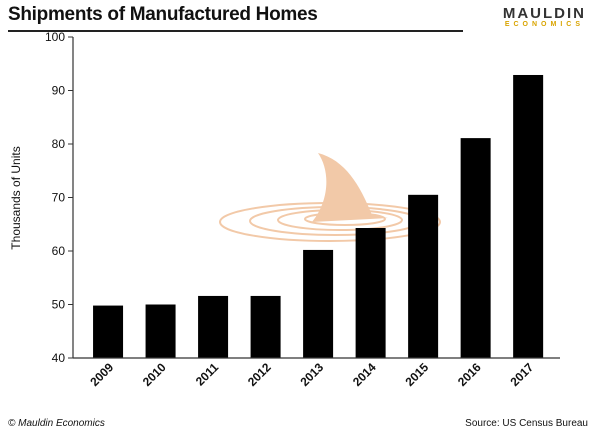 Image resolution: width=600 pixels, height=437 pixels. Describe the element at coordinates (521, 374) in the screenshot. I see `x-tick-label: 2017` at that location.